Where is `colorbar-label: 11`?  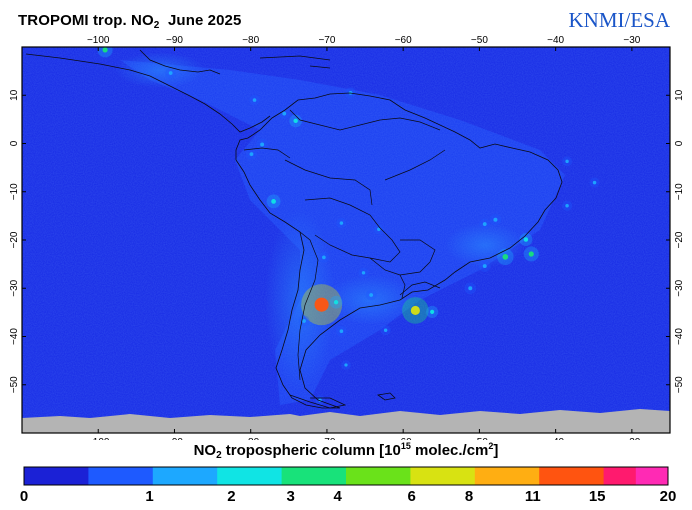
colorbar-label: 11 is located at coordinates (533, 496).